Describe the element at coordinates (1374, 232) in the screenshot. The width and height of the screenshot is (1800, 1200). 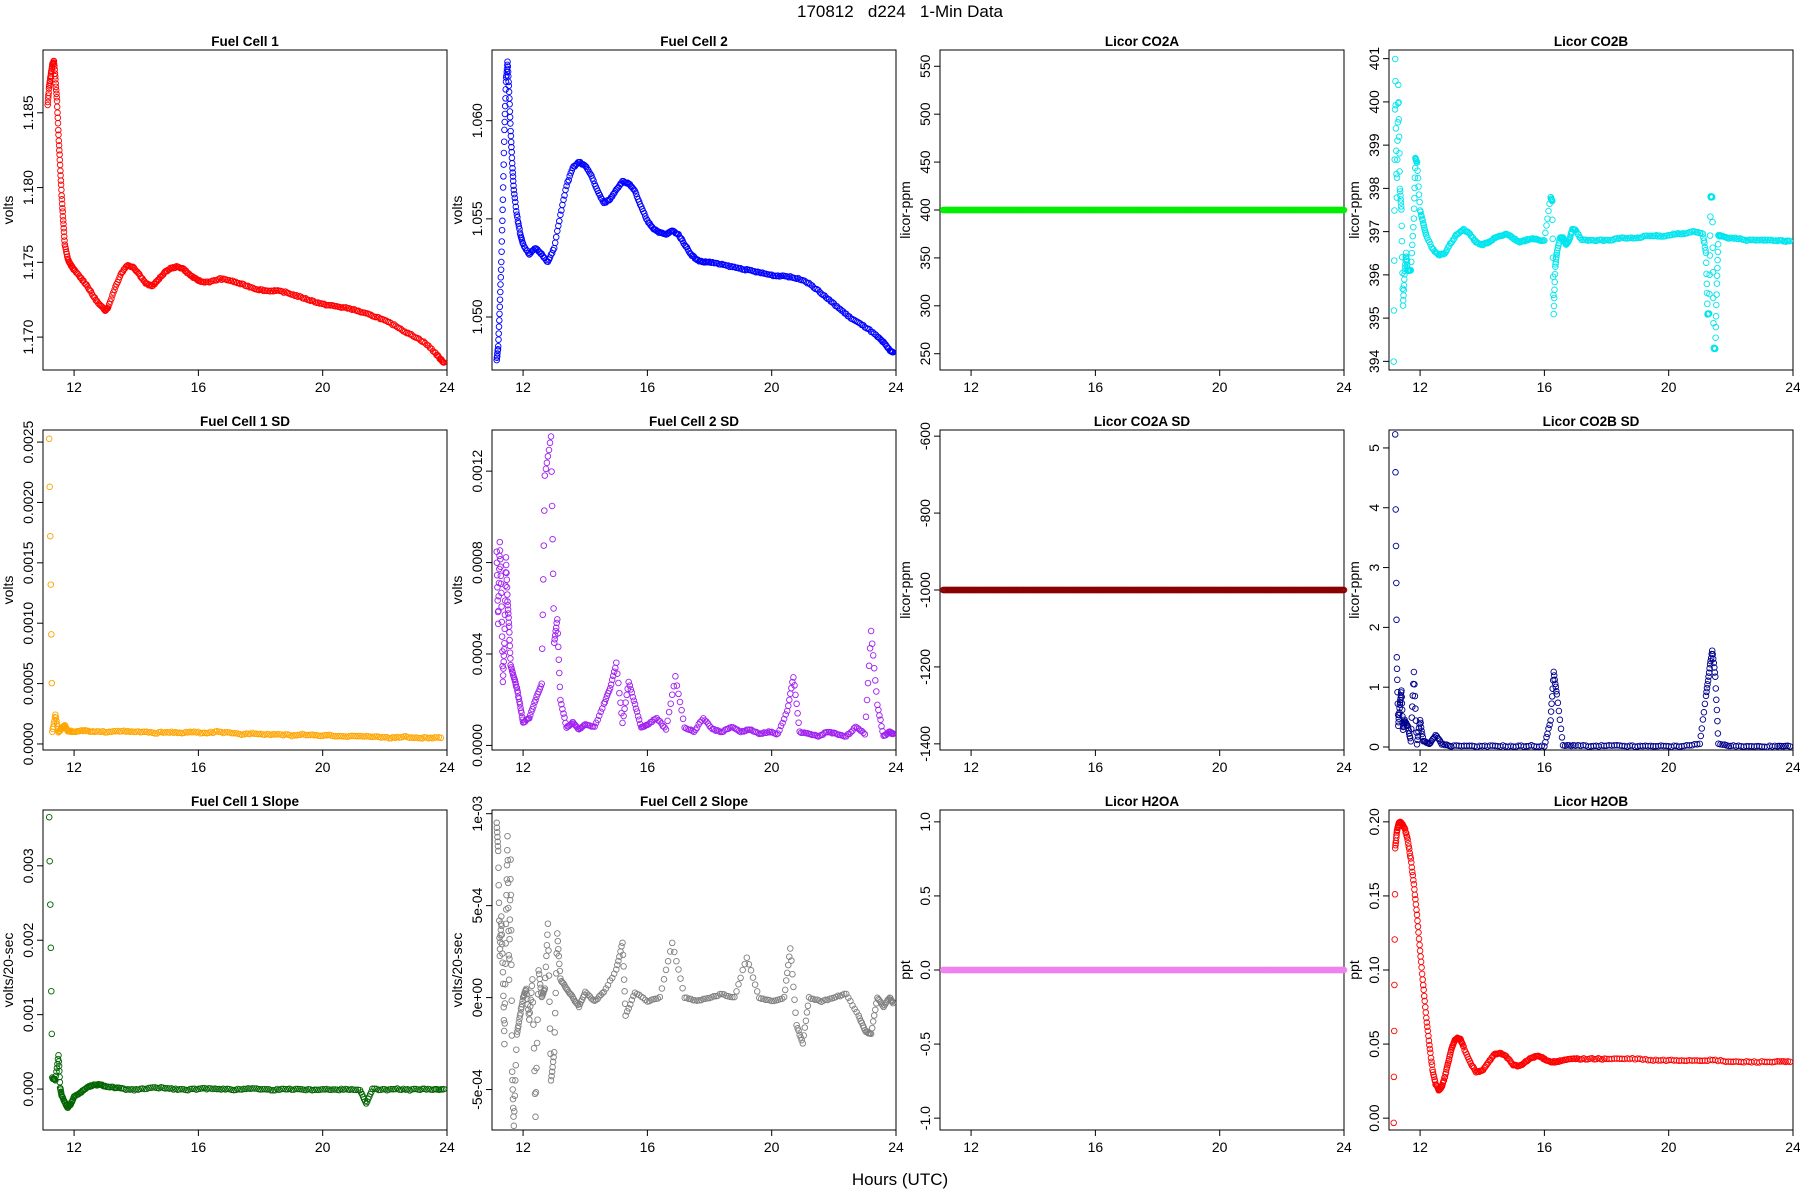
I see `y-tick-label: 397` at that location.